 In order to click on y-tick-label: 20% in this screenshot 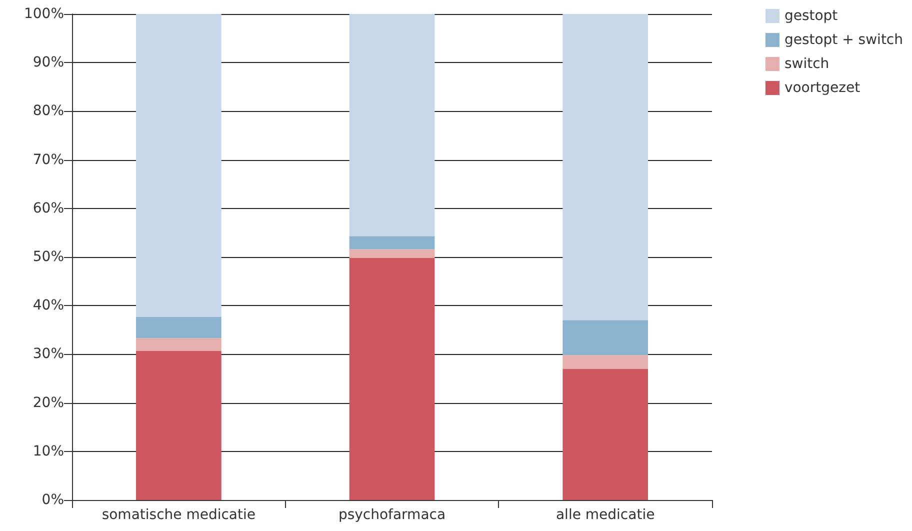, I will do `click(48, 402)`.